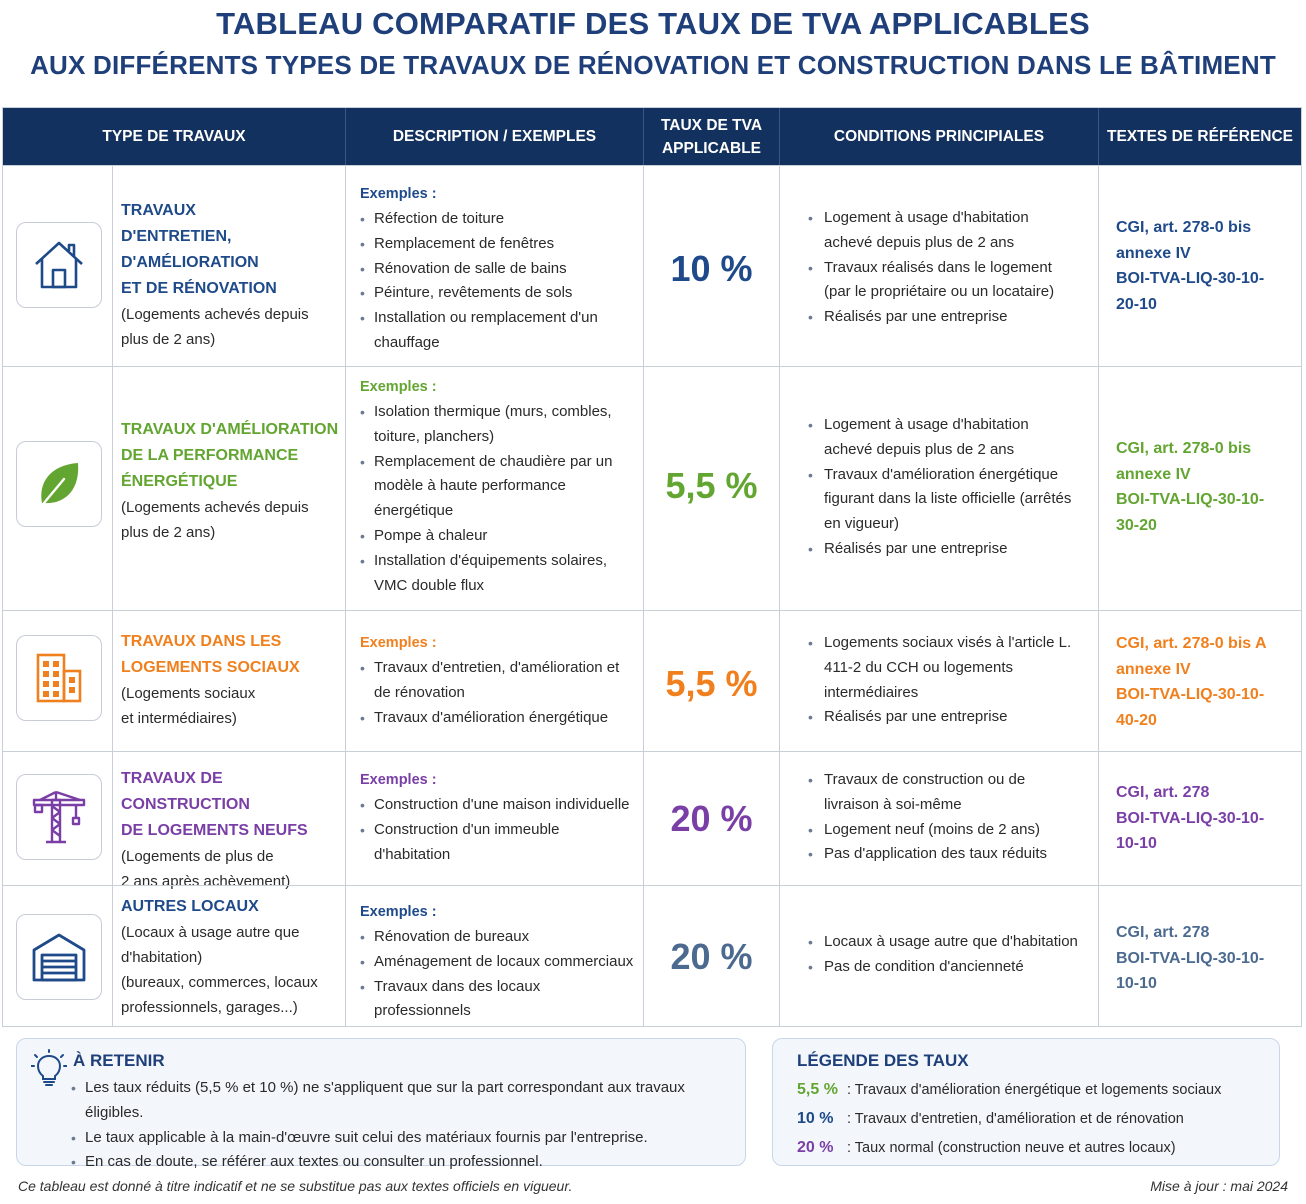  I want to click on rate-cell: 5,5 %, so click(712, 488).